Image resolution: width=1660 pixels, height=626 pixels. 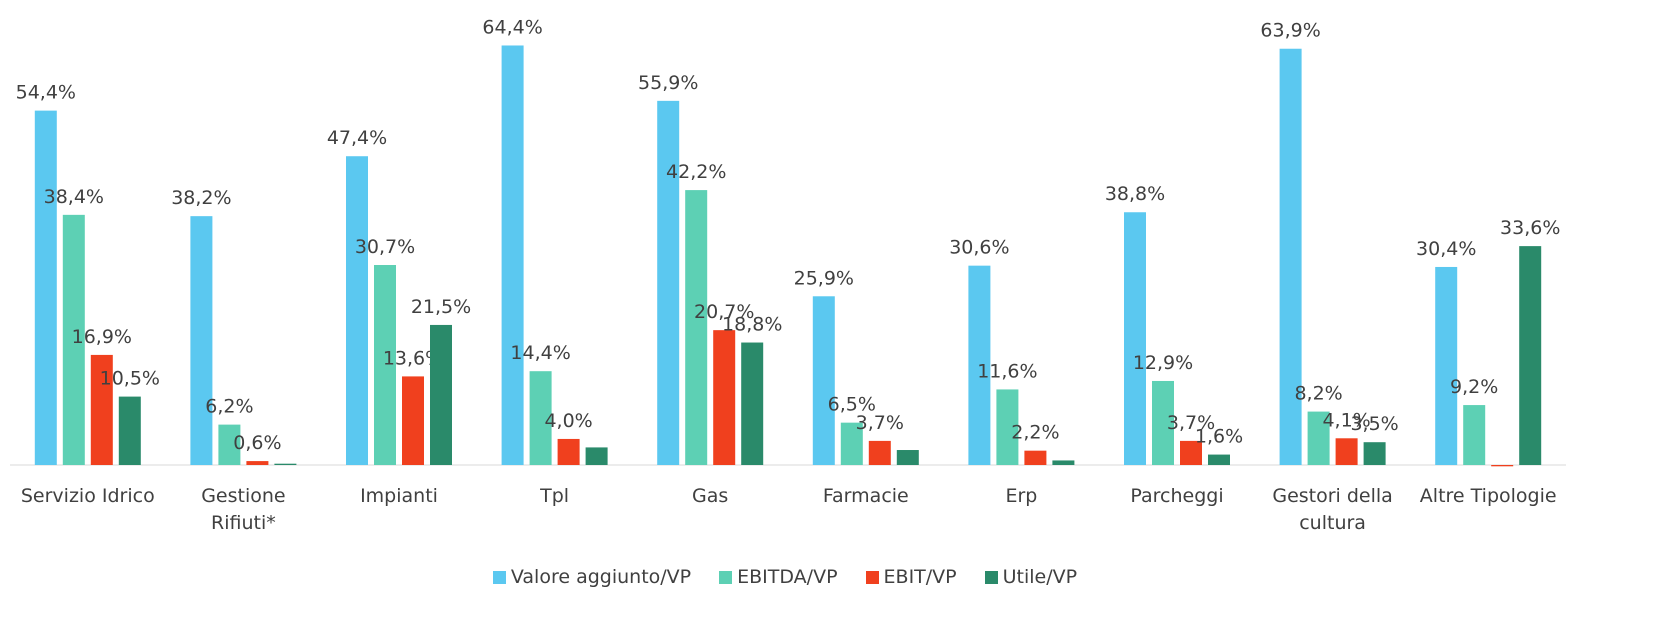 What do you see at coordinates (540, 353) in the screenshot?
I see `value-label: 14,4%` at bounding box center [540, 353].